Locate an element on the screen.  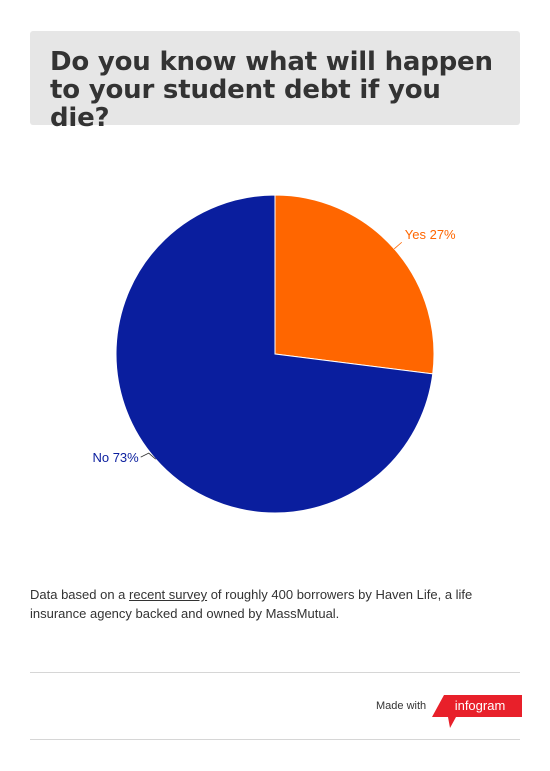
pie-leader-line-no is located at coordinates (148, 456).